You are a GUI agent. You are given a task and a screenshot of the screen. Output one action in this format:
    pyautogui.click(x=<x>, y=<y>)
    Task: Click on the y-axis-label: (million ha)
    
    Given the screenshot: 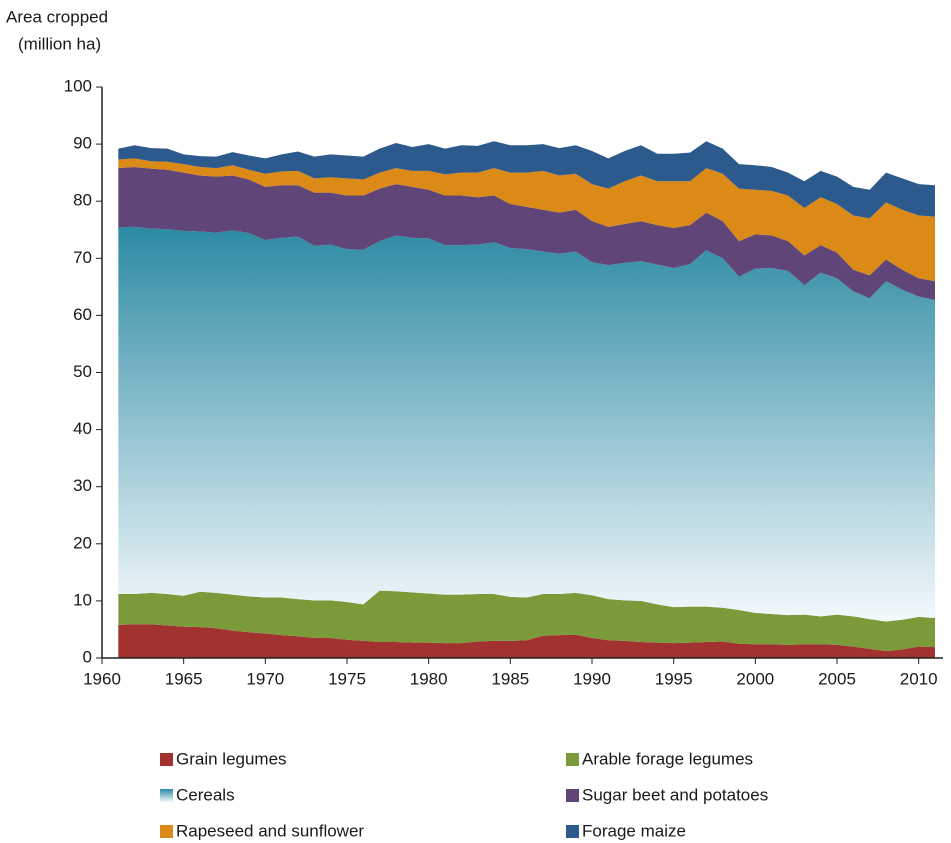 What is the action you would take?
    pyautogui.click(x=59, y=43)
    